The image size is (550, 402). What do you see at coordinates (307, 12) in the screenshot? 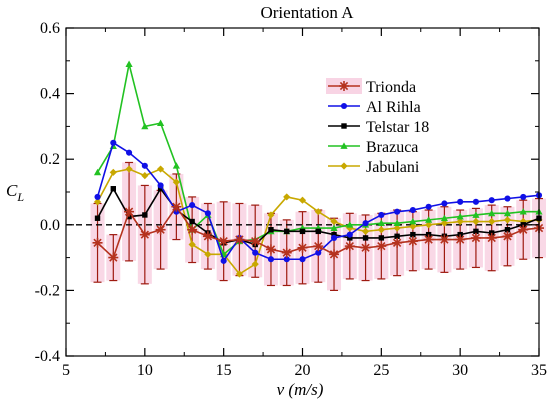
I see `chart-title: Orientation A` at bounding box center [307, 12].